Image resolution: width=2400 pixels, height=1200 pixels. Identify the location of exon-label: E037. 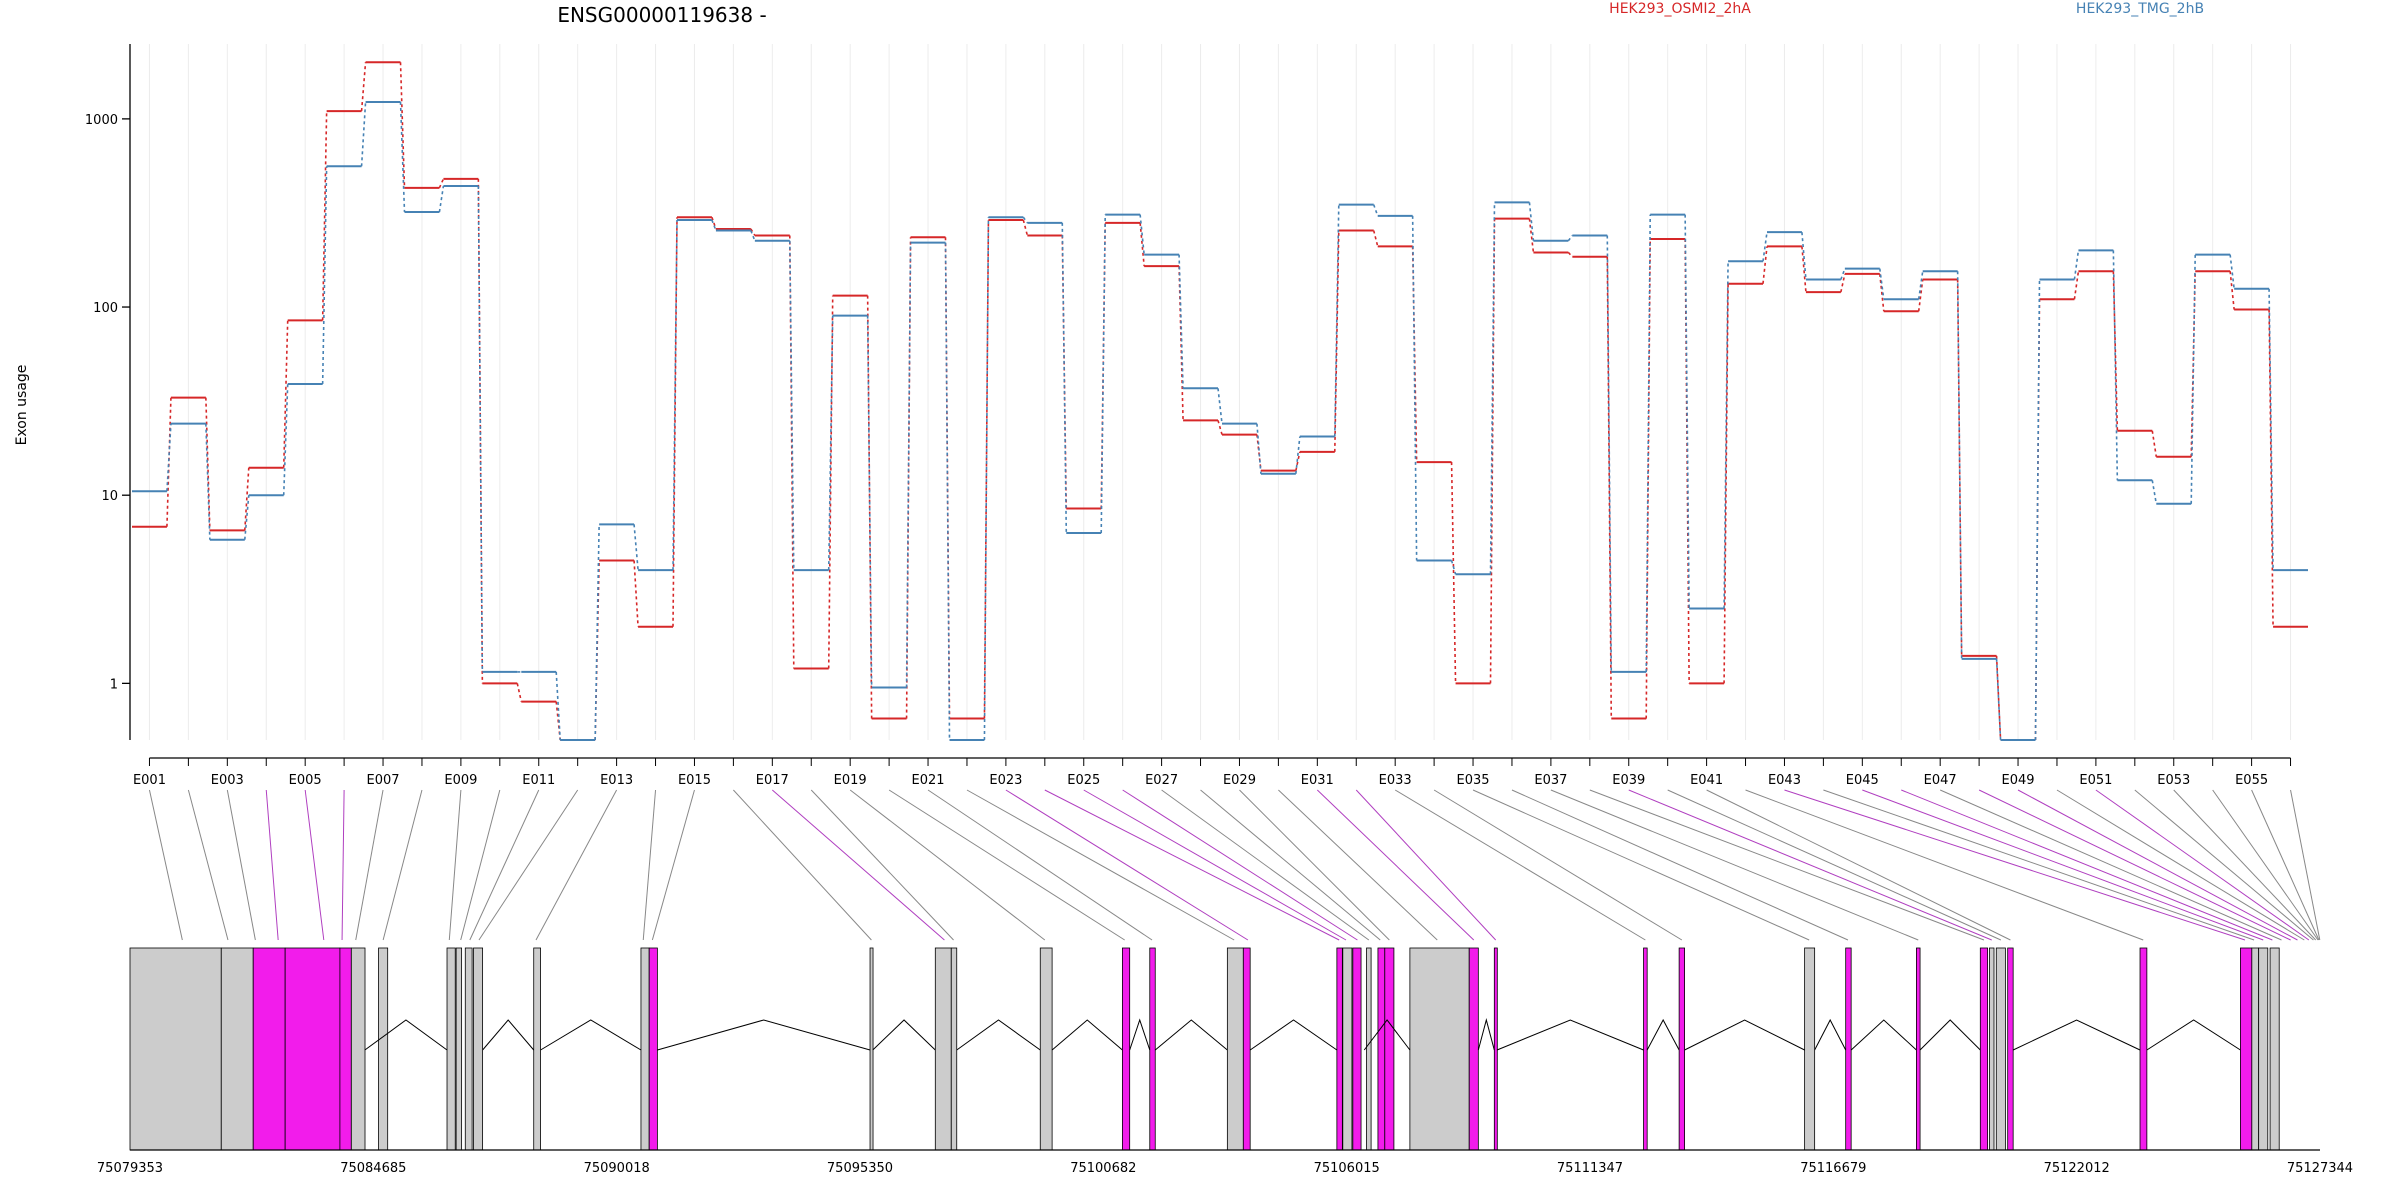
(1550, 780).